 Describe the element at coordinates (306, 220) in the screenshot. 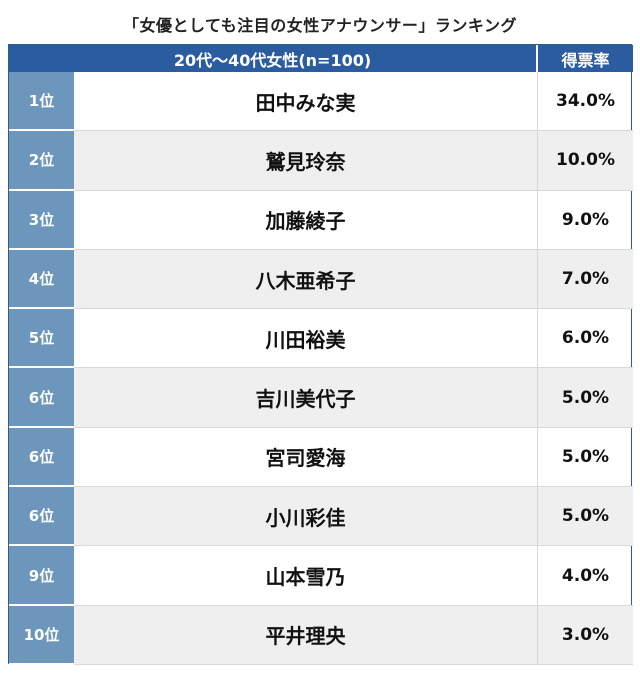

I see `name-cell: 加藤綾子` at that location.